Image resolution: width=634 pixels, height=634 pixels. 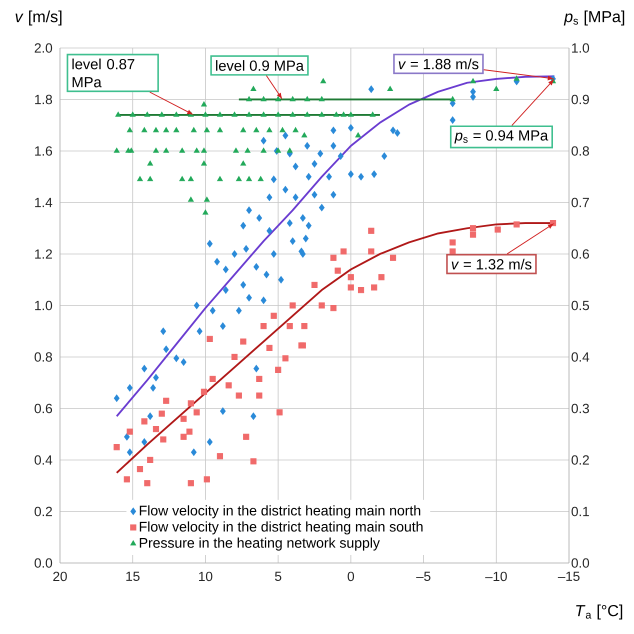 I want to click on x-tick-label: –10, so click(x=496, y=577).